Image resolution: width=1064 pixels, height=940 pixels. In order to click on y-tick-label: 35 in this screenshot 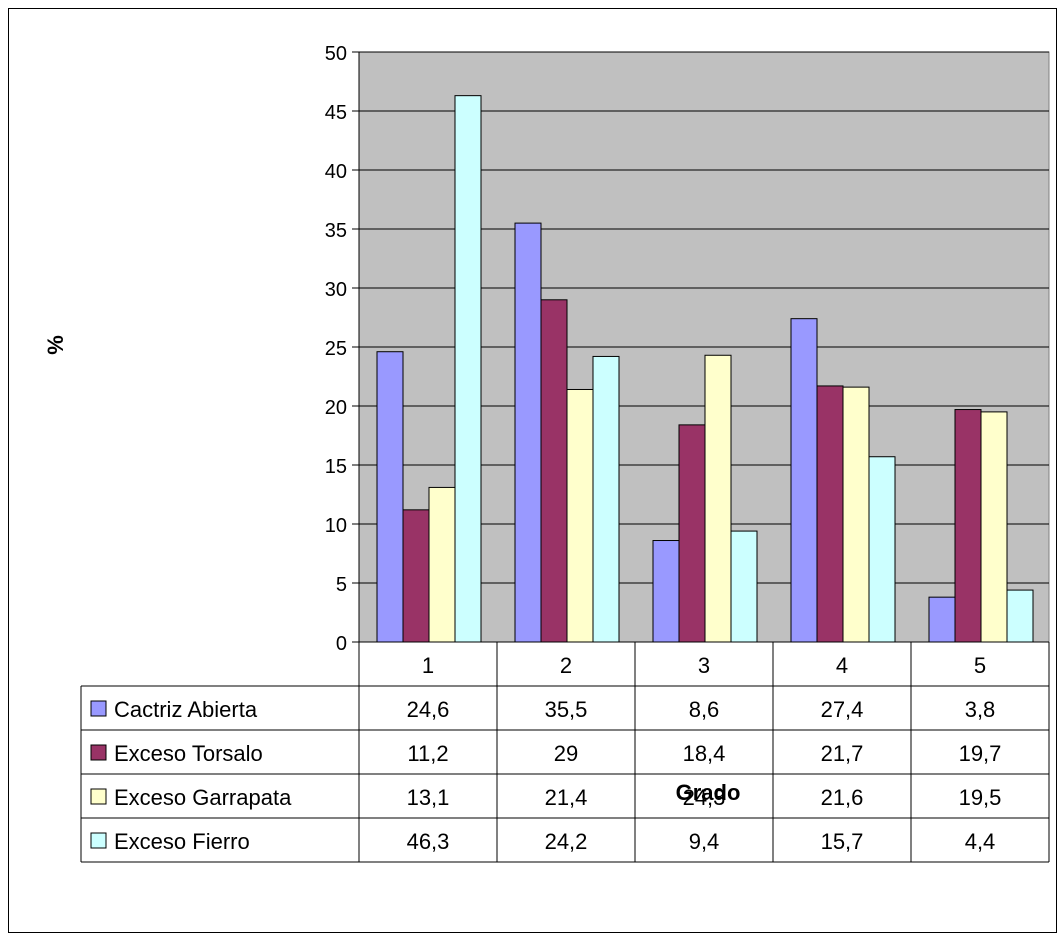, I will do `click(336, 231)`.